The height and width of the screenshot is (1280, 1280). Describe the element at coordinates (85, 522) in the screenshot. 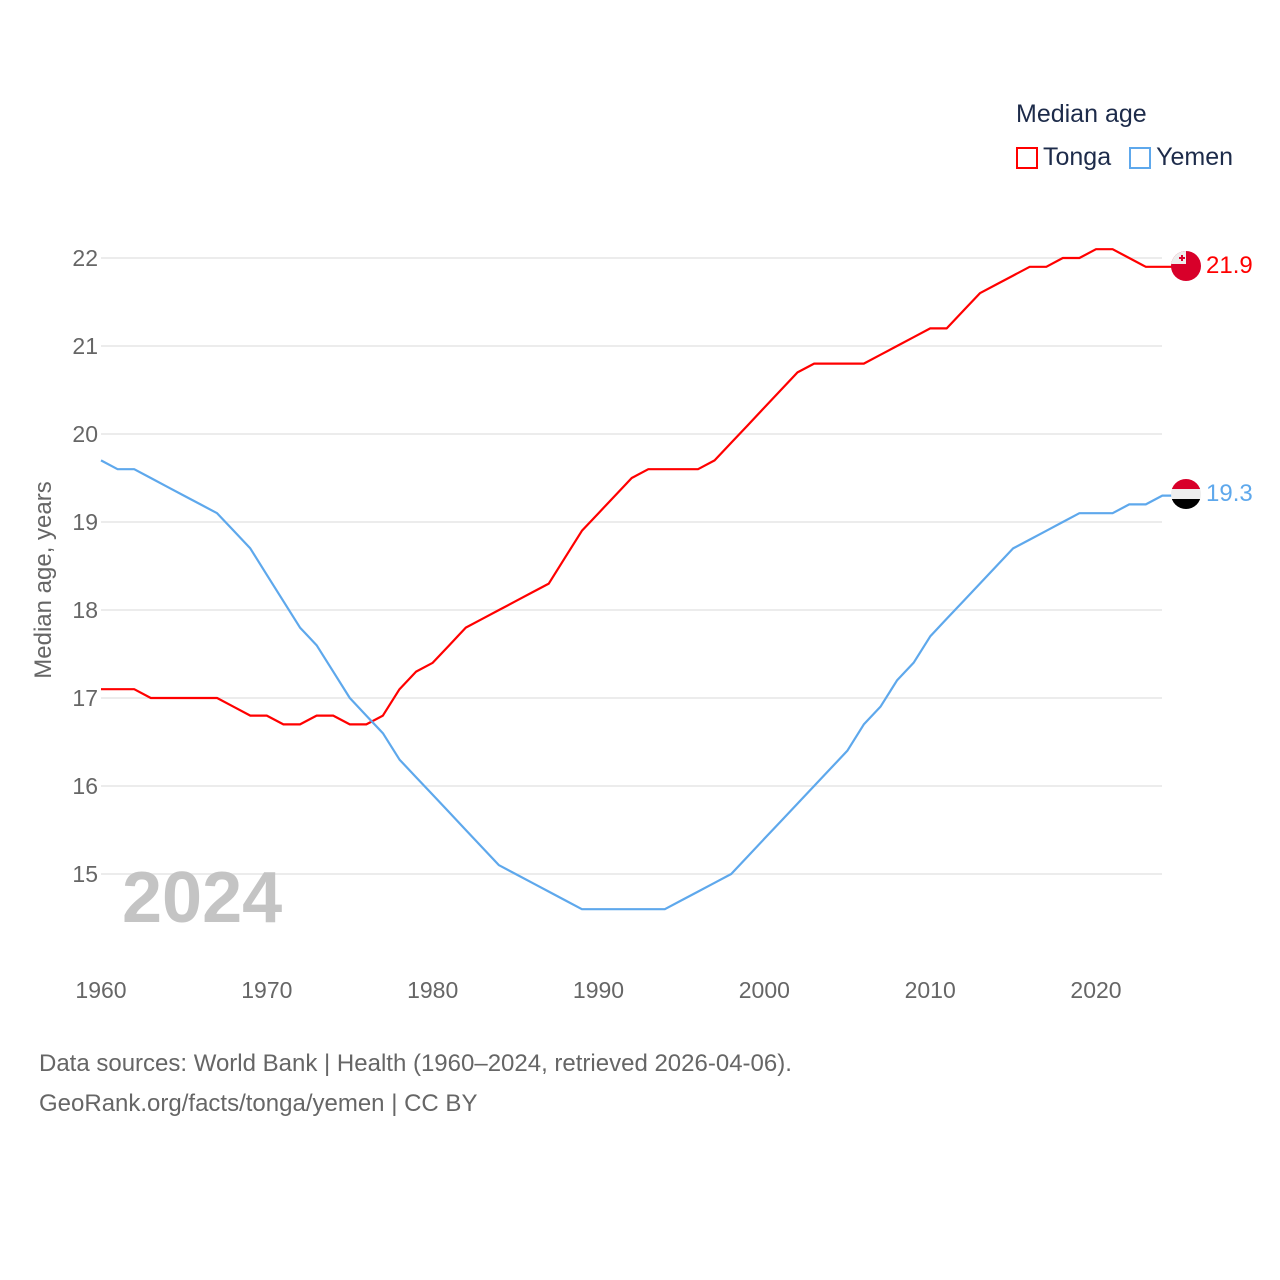

I see `y-tick-label: 19` at that location.